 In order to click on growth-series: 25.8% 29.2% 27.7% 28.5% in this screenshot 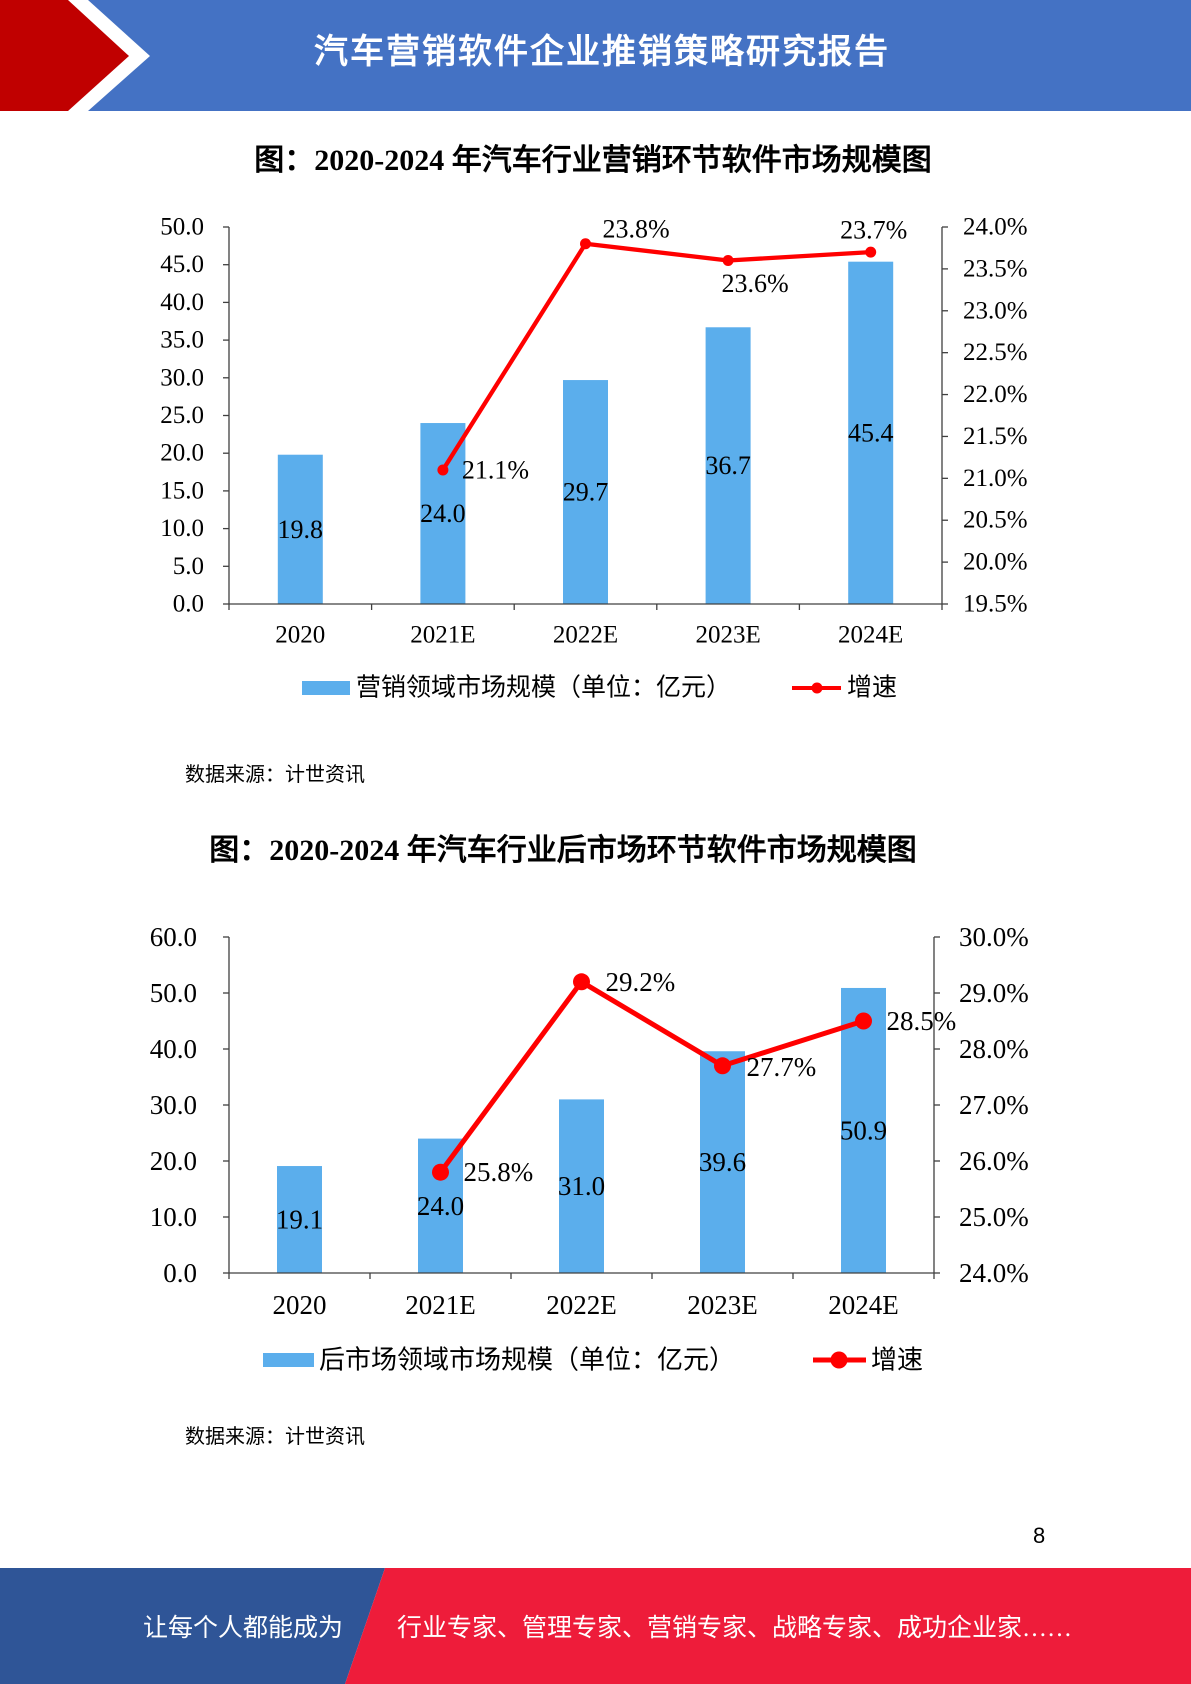, I will do `click(694, 1077)`.